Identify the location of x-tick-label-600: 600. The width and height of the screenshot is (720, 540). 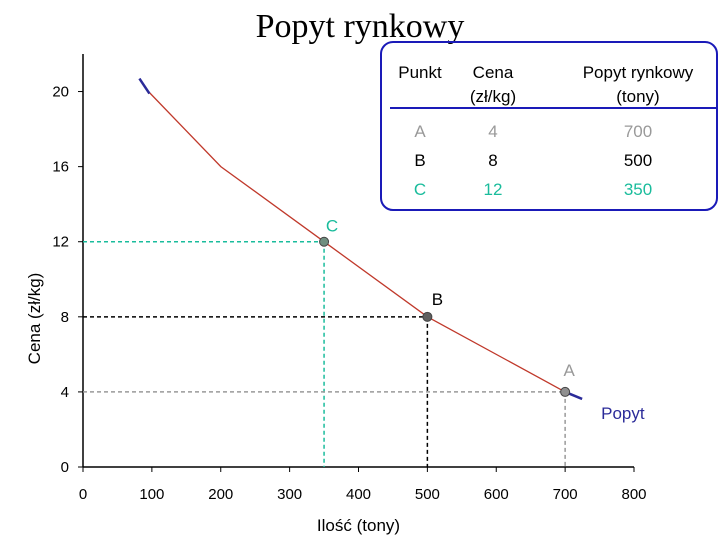
(496, 494).